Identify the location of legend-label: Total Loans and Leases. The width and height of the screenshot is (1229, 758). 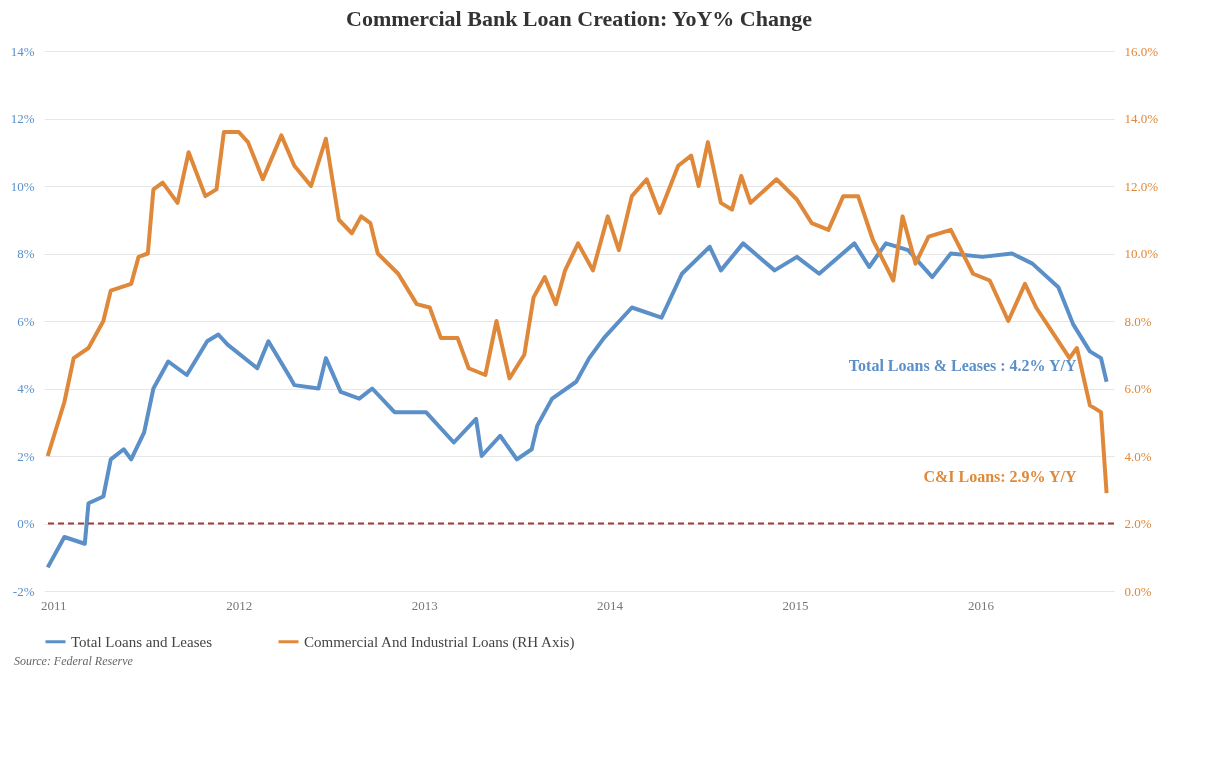
(142, 641).